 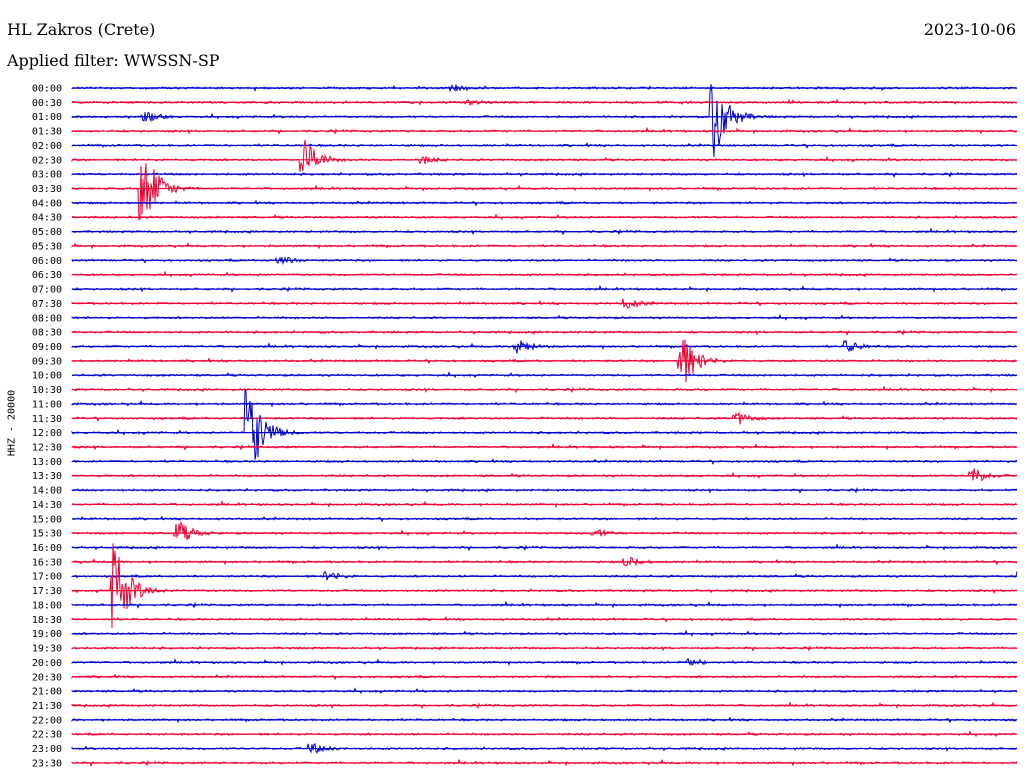 I want to click on row-label-0400: 04:00, so click(x=47, y=203).